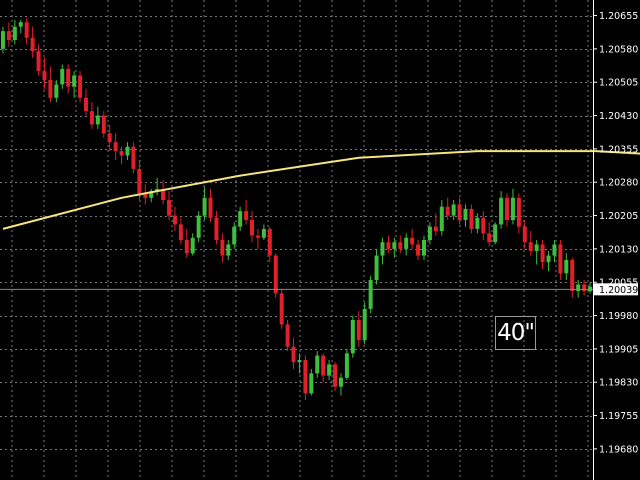 This screenshot has height=480, width=640. What do you see at coordinates (618, 449) in the screenshot?
I see `price-tick-label: 1.19680` at bounding box center [618, 449].